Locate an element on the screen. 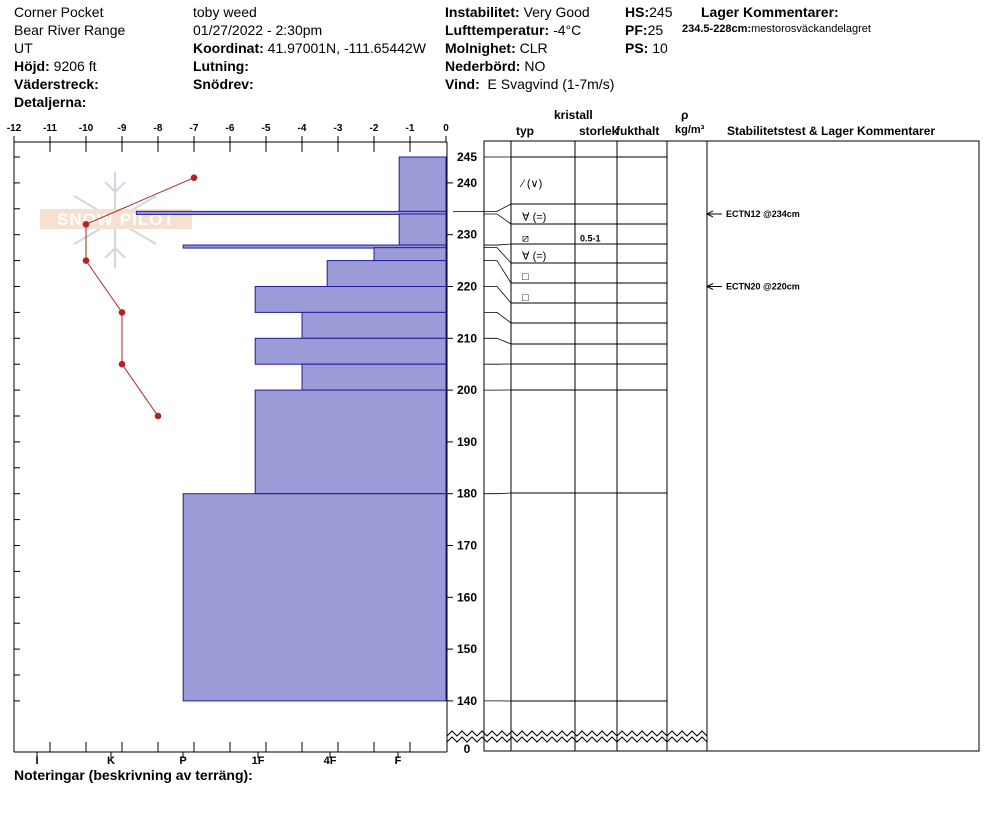 The width and height of the screenshot is (994, 840). state: UT is located at coordinates (23, 48).